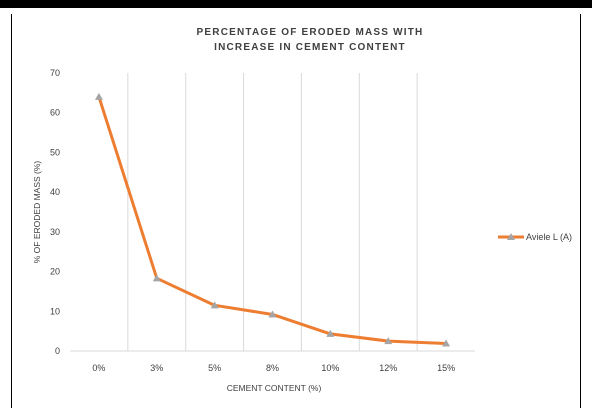 Image resolution: width=592 pixels, height=408 pixels. I want to click on y-tick-label: 0, so click(57, 351).